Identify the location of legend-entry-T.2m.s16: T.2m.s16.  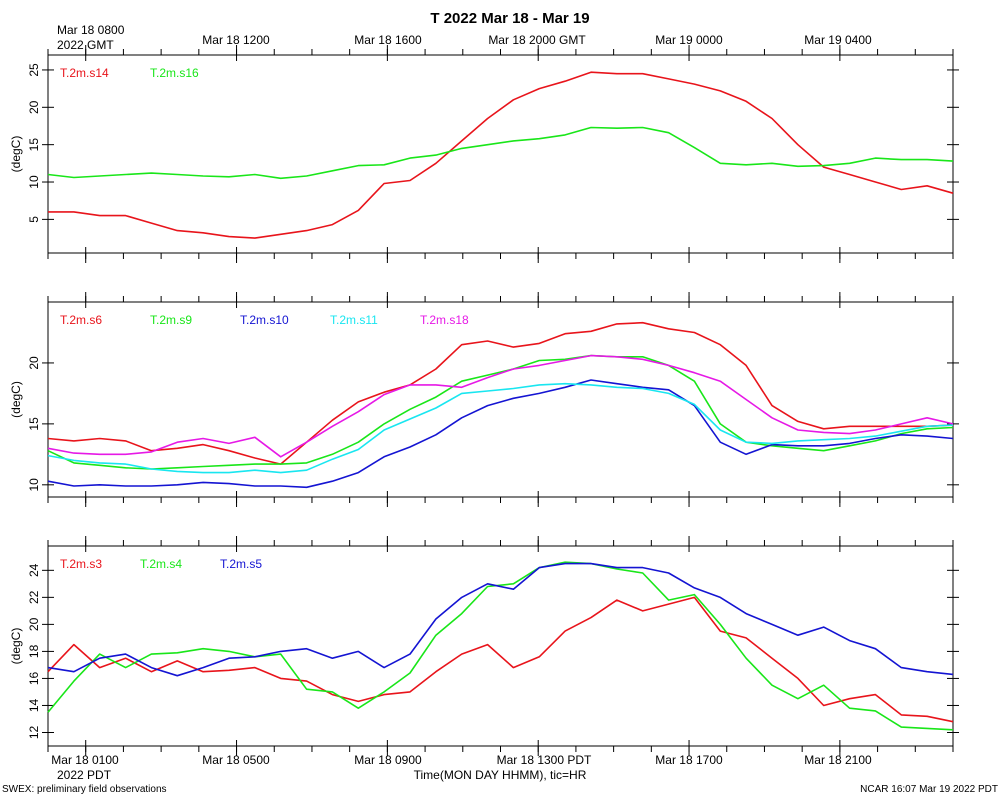
(174, 73).